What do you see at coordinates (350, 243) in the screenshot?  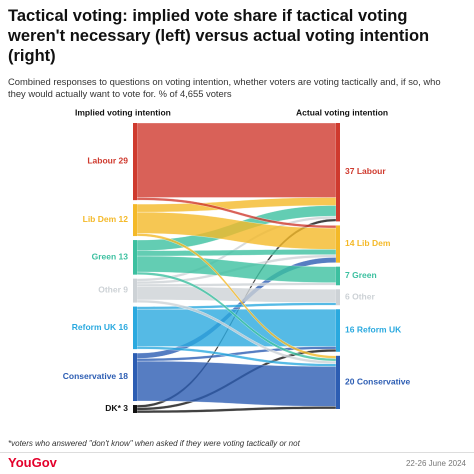 I see `node-value: 14` at bounding box center [350, 243].